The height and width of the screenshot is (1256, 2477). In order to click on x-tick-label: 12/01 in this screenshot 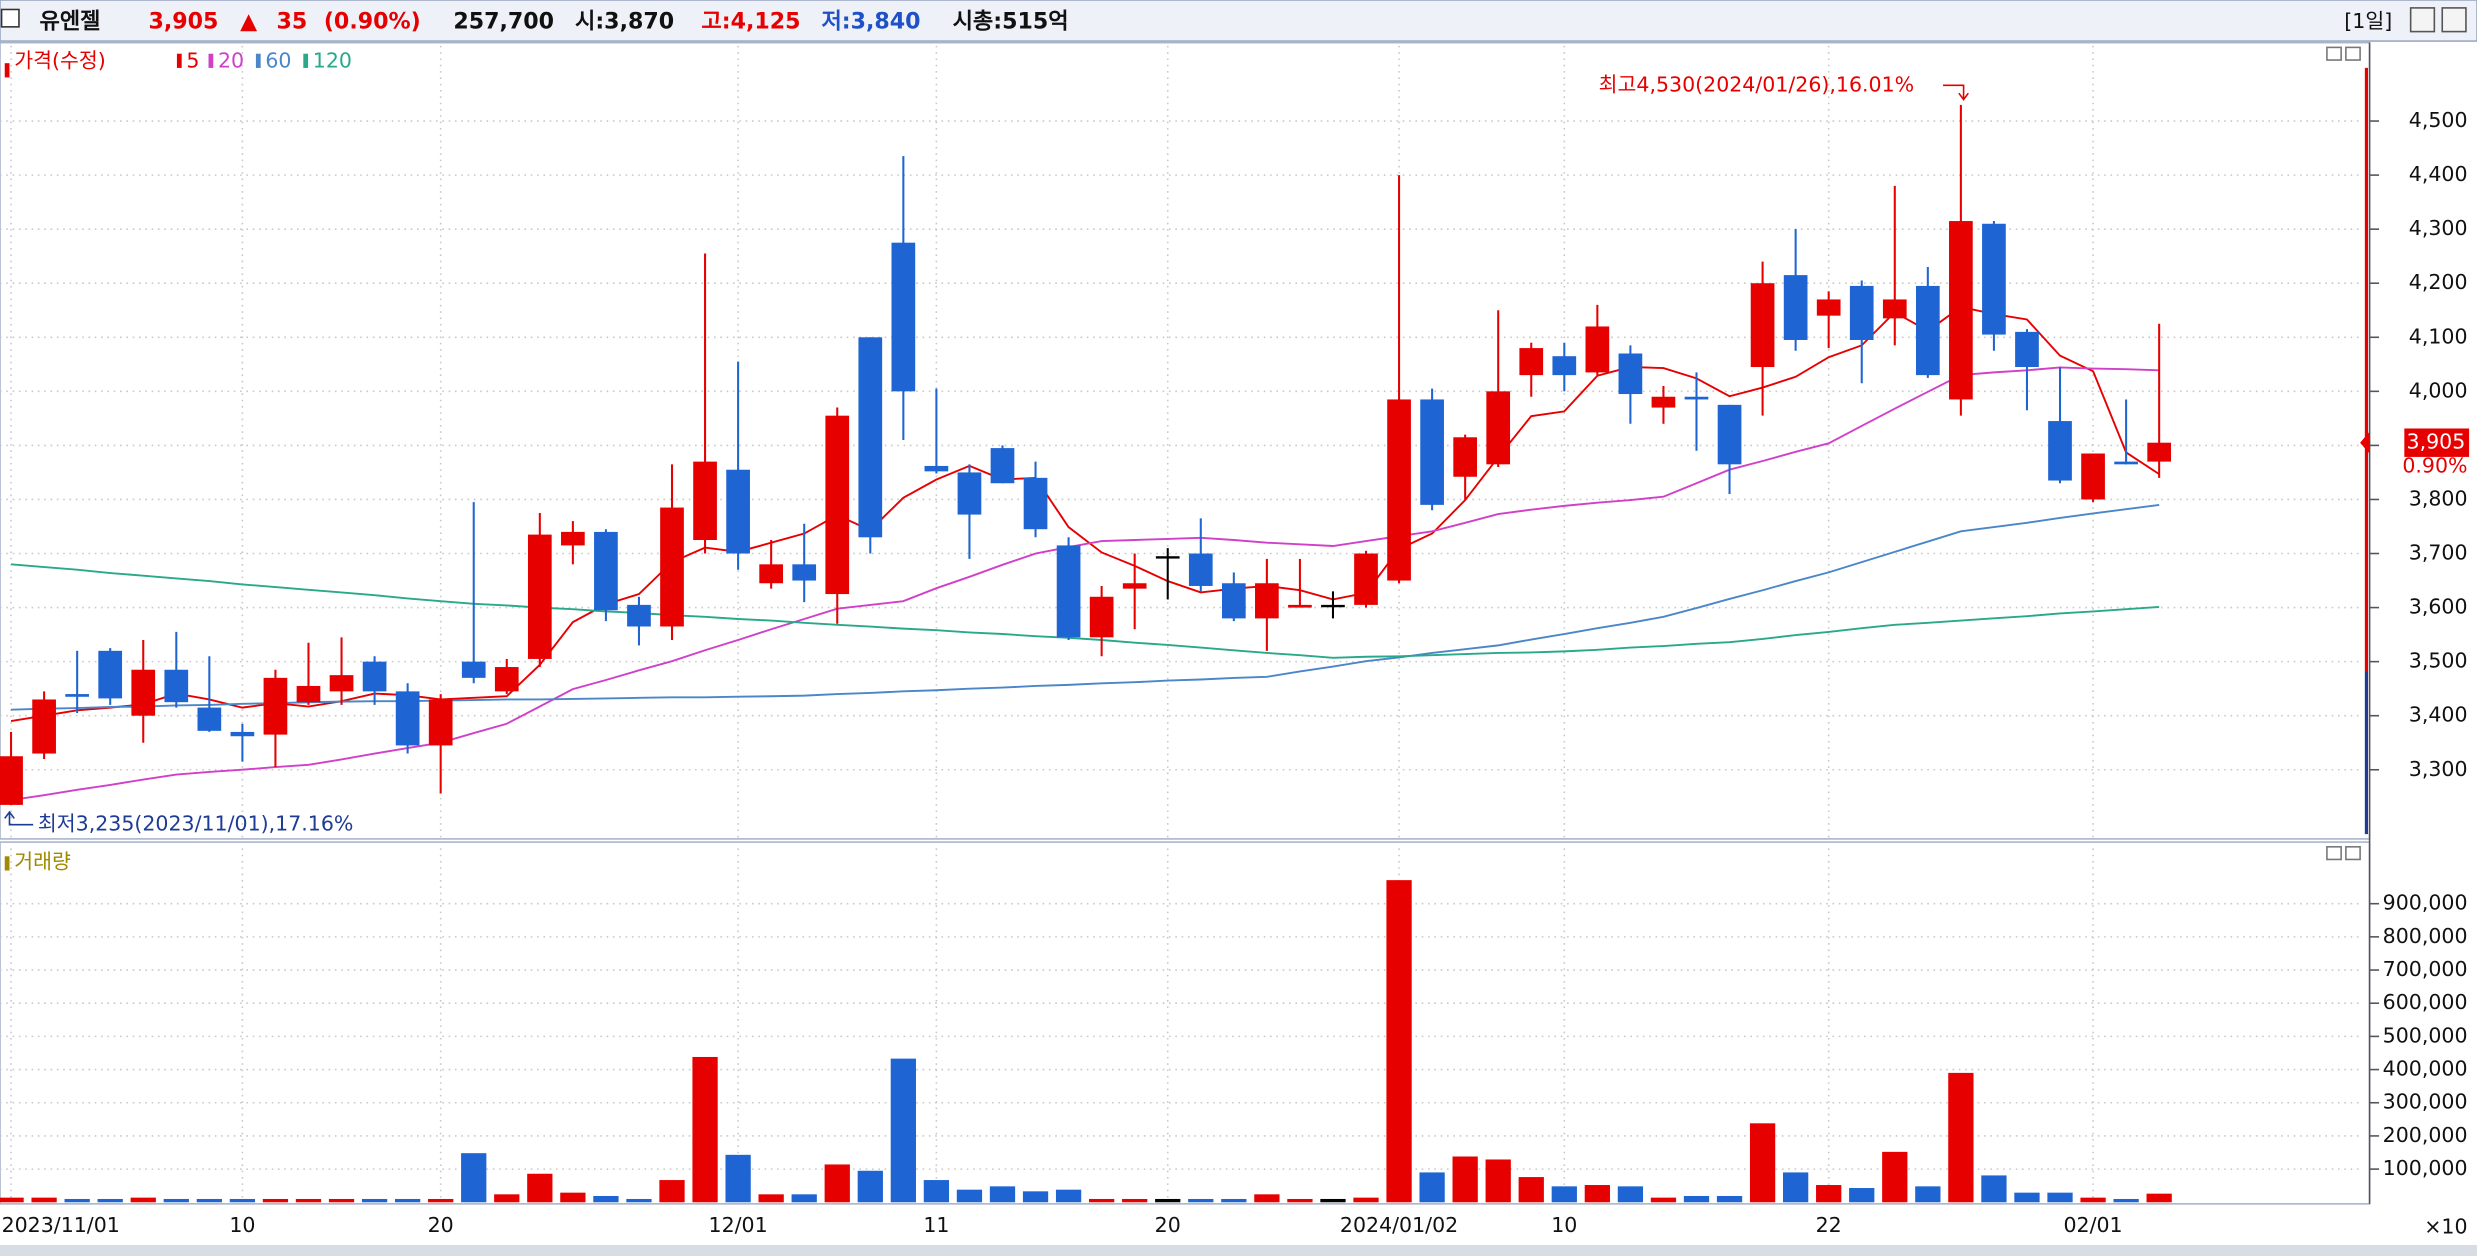, I will do `click(738, 1225)`.